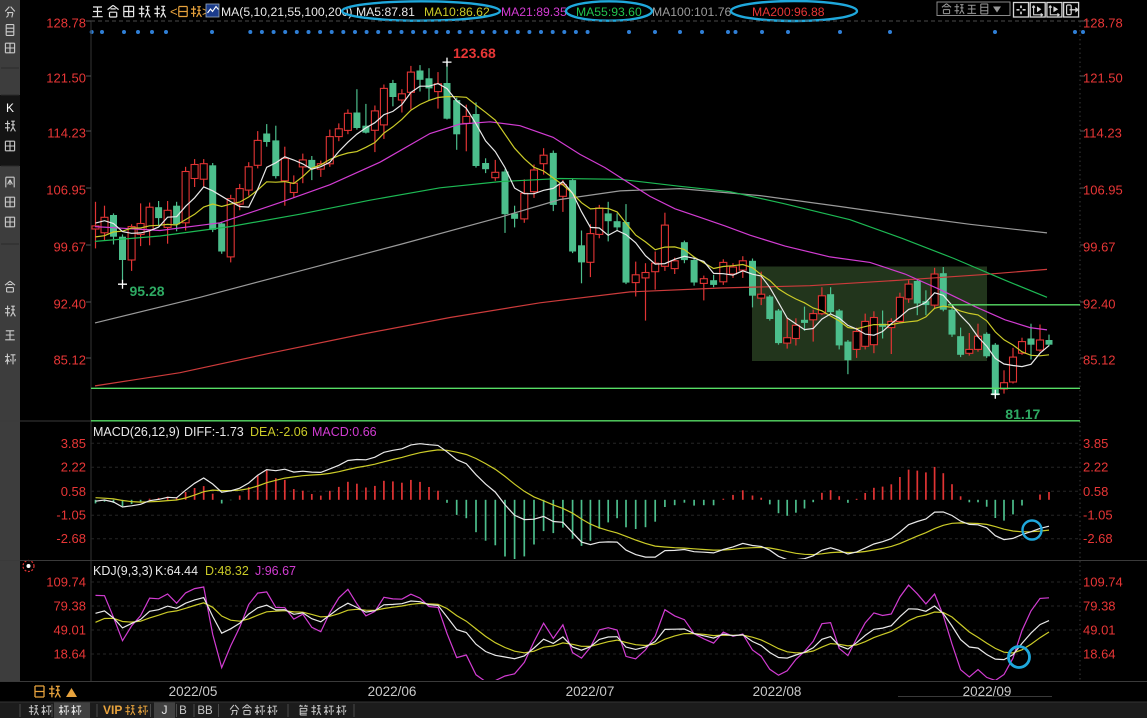 This screenshot has height=718, width=1147. What do you see at coordinates (275, 571) in the screenshot?
I see `svg-text: J:96.67` at bounding box center [275, 571].